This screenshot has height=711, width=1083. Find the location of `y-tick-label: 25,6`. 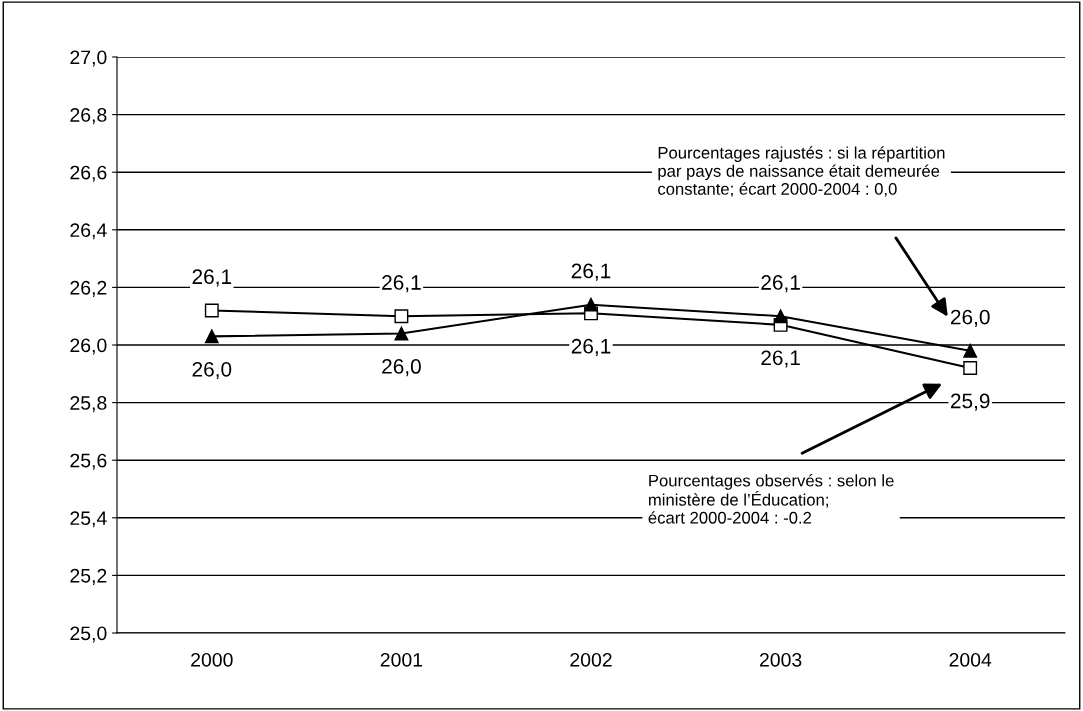

y-tick-label: 25,6 is located at coordinates (88, 461).